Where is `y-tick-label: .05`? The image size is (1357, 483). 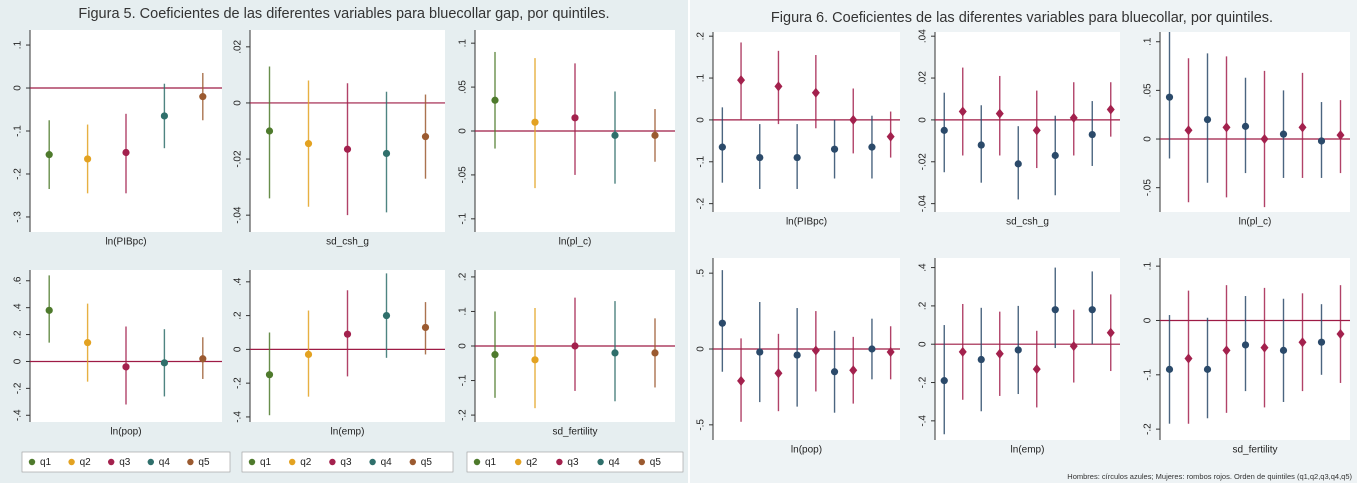
y-tick-label: .05 is located at coordinates (463, 87).